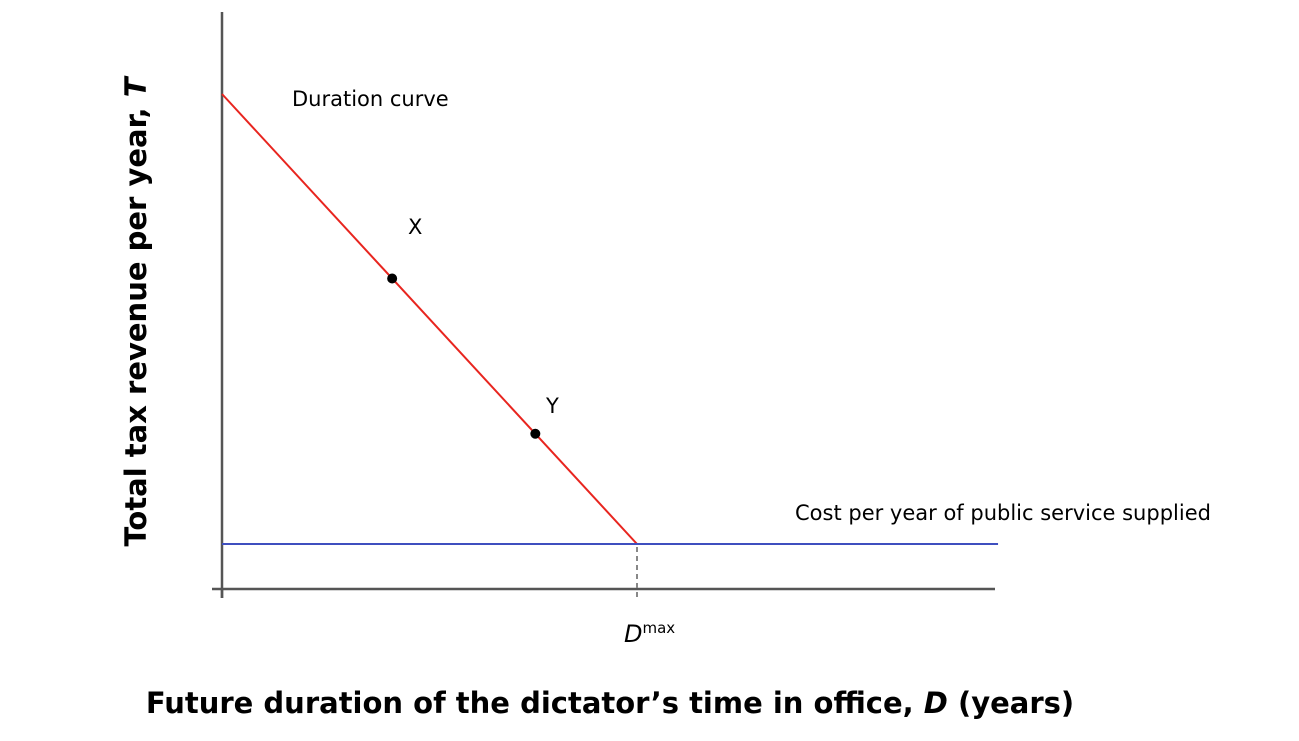 Image resolution: width=1299 pixels, height=741 pixels. What do you see at coordinates (392, 278) in the screenshot?
I see `point-x-marker` at bounding box center [392, 278].